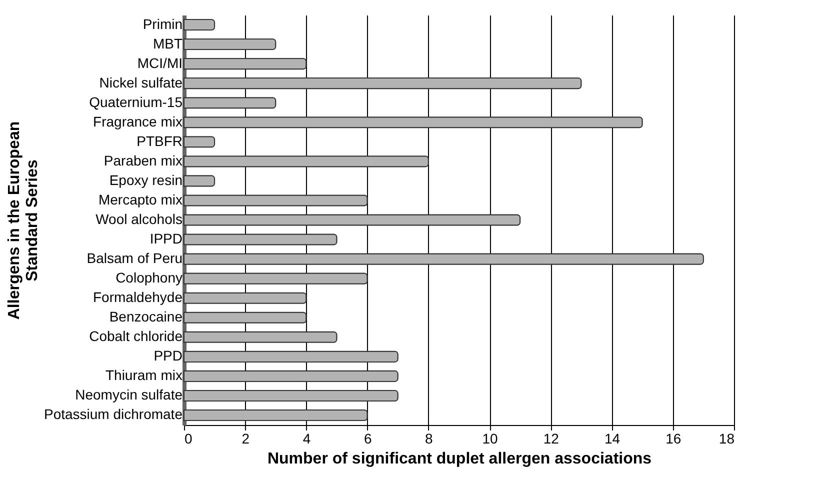  I want to click on y-tick-label: Mercapto mix, so click(140, 199).